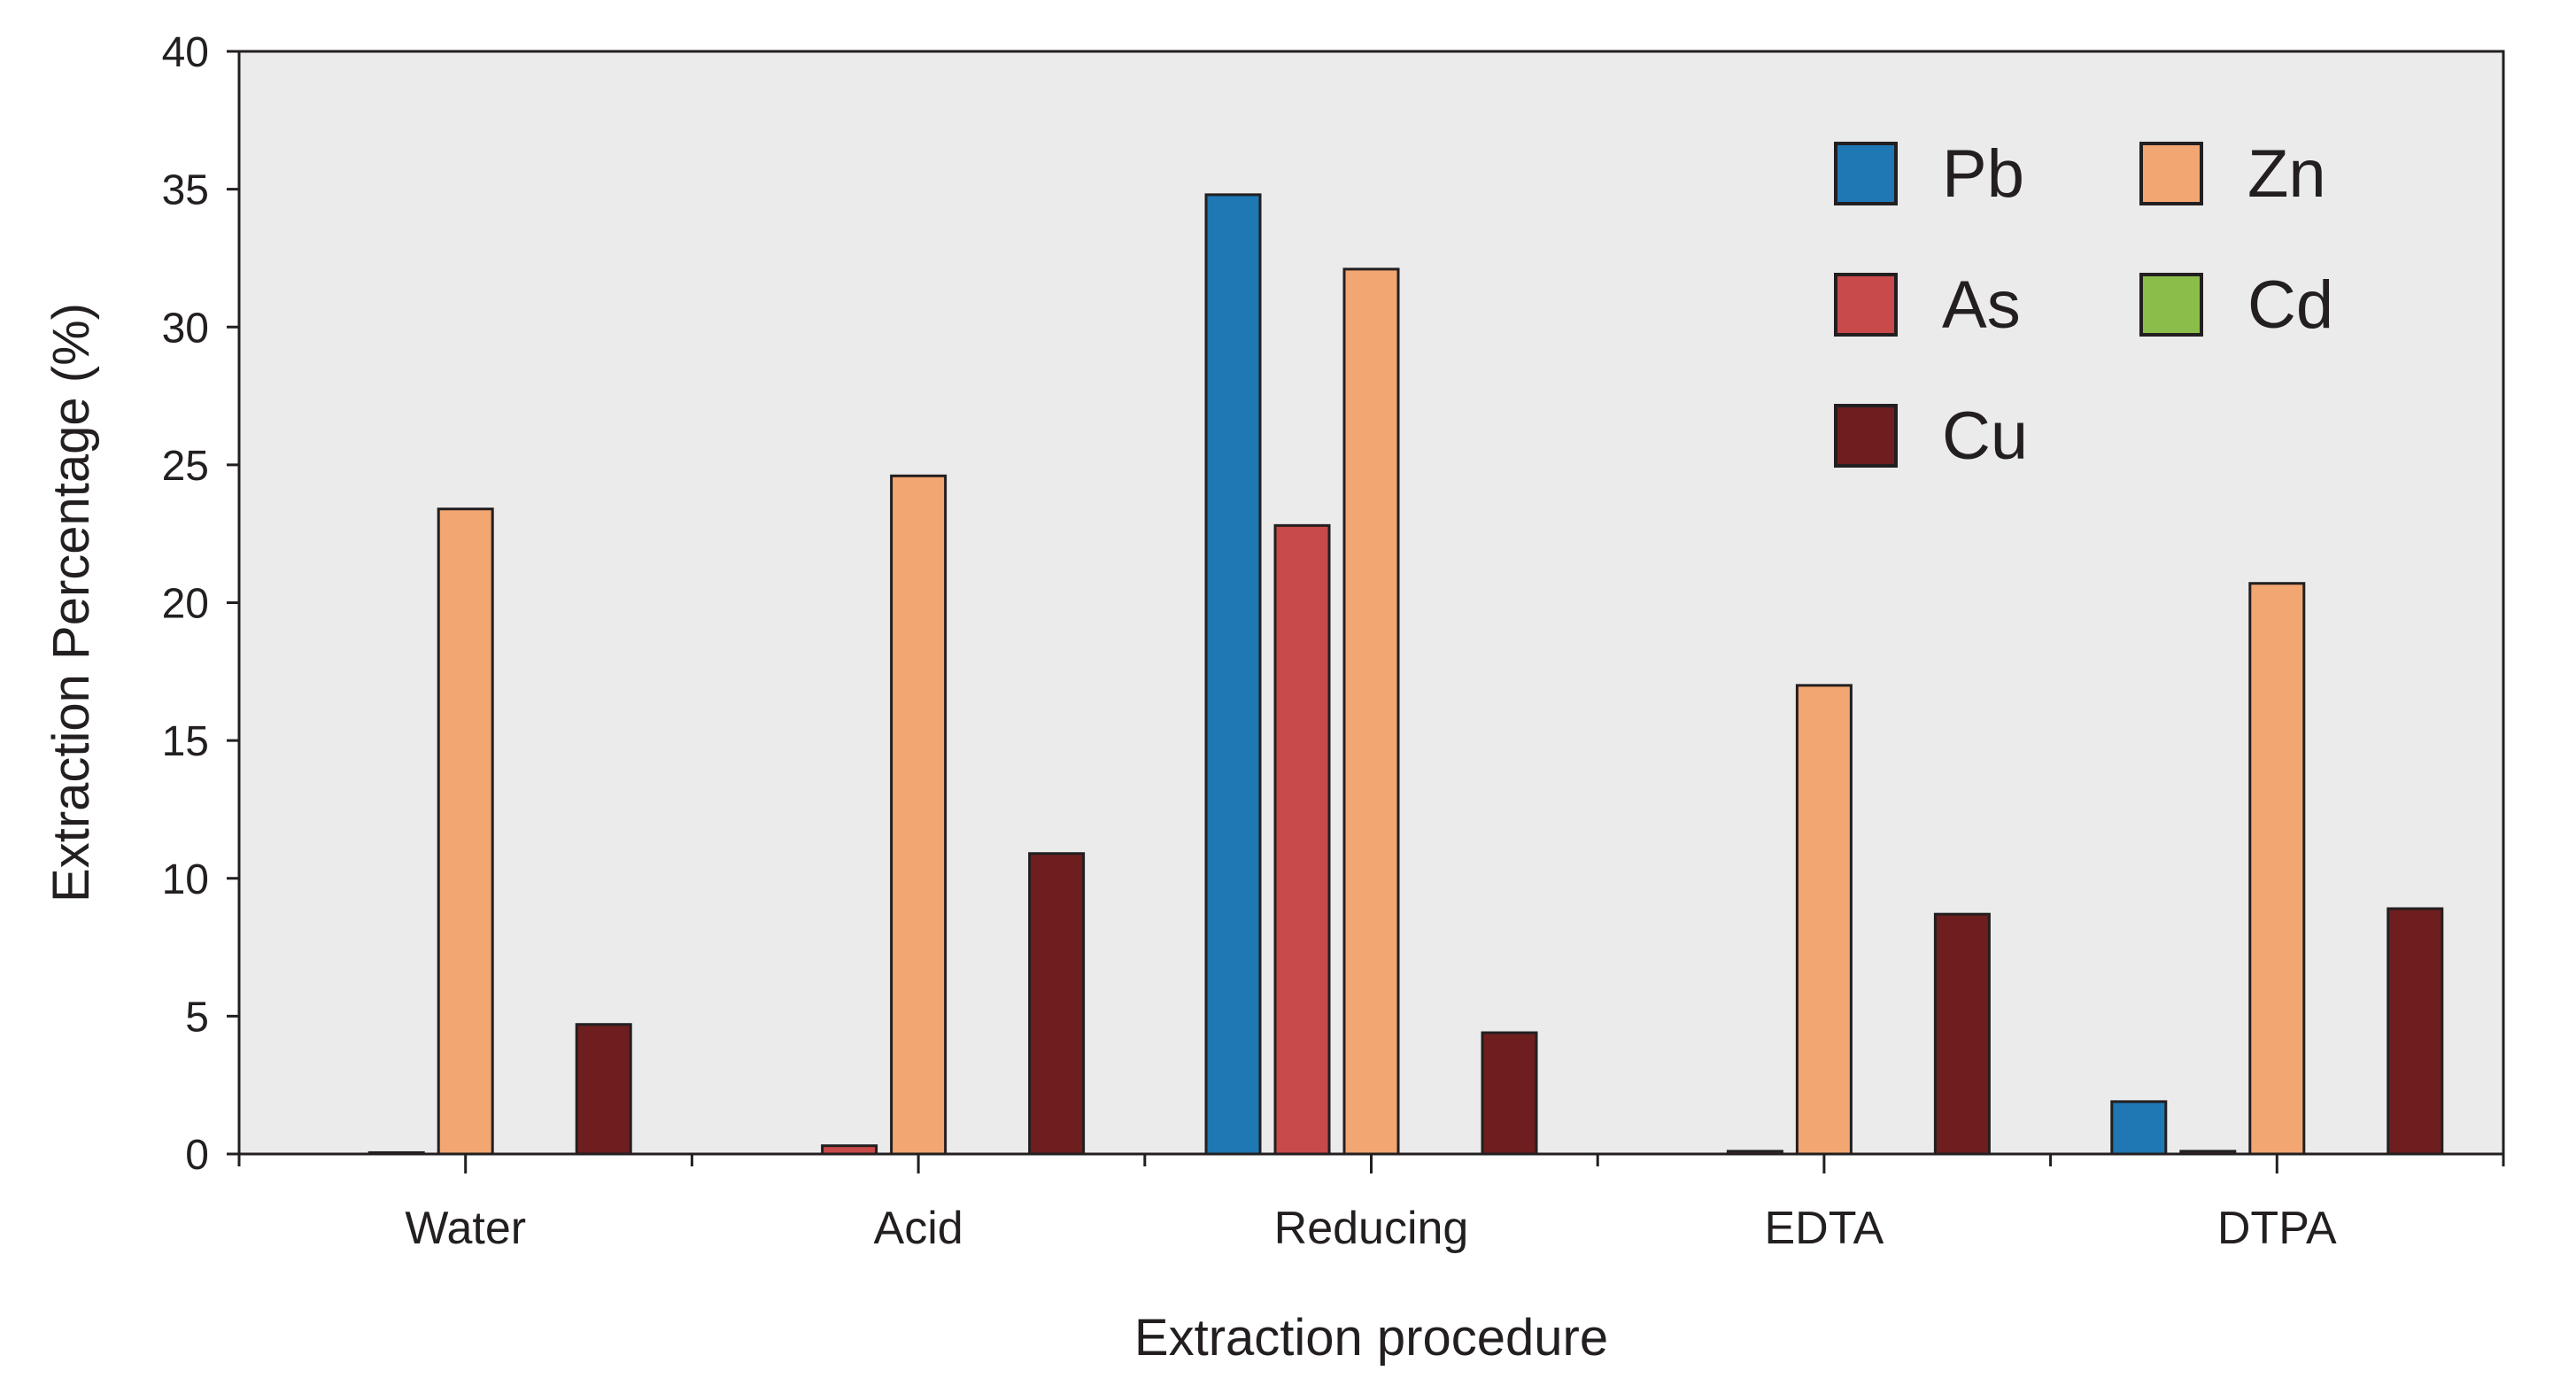 This screenshot has width=2576, height=1394. What do you see at coordinates (465, 831) in the screenshot?
I see `bar-zn-water` at bounding box center [465, 831].